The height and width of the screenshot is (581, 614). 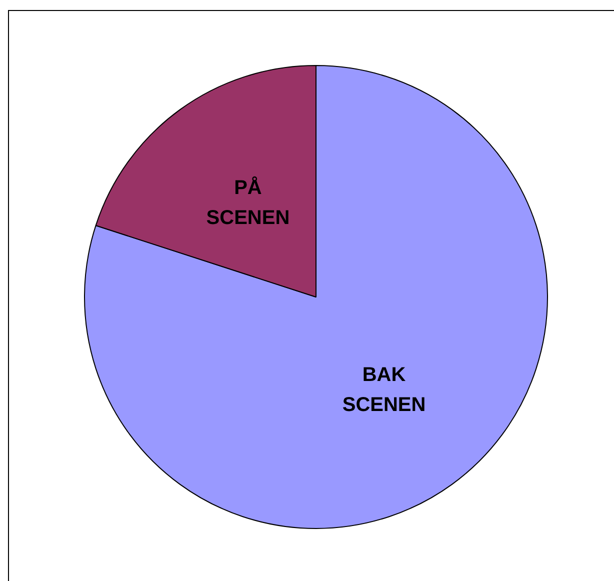 I want to click on slice-label: PÅ SCENEN, so click(x=248, y=202).